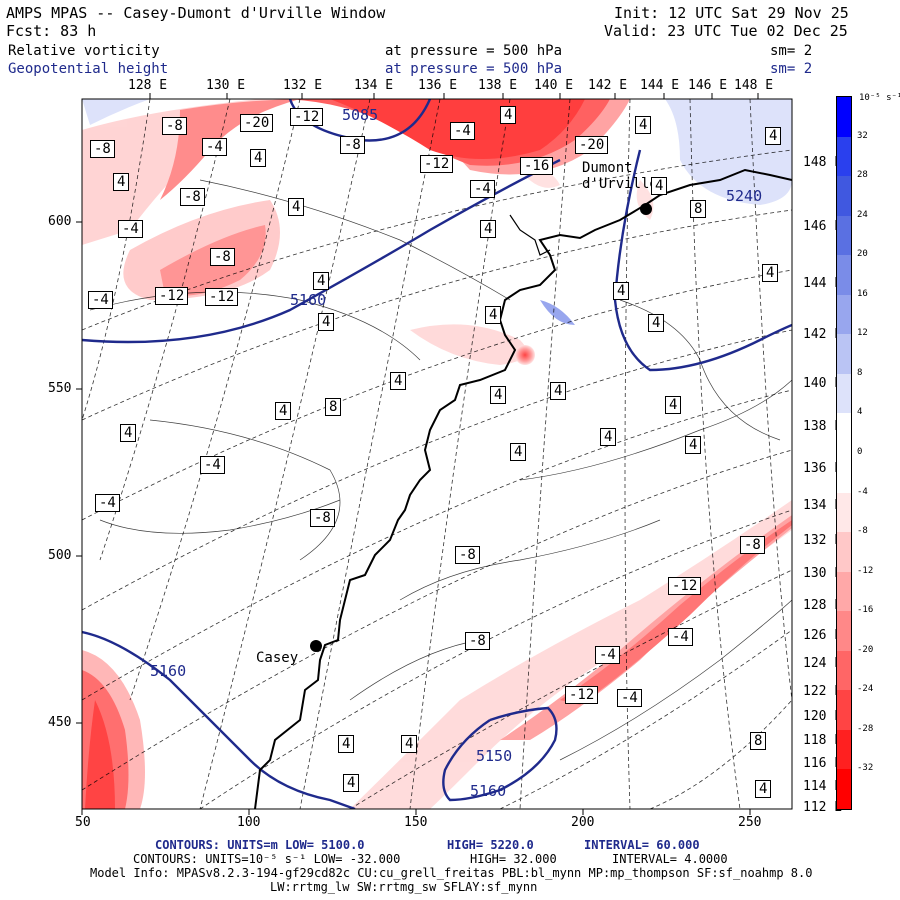 The height and width of the screenshot is (900, 900). What do you see at coordinates (860, 372) in the screenshot?
I see `colorbar-tick-label: 8` at bounding box center [860, 372].